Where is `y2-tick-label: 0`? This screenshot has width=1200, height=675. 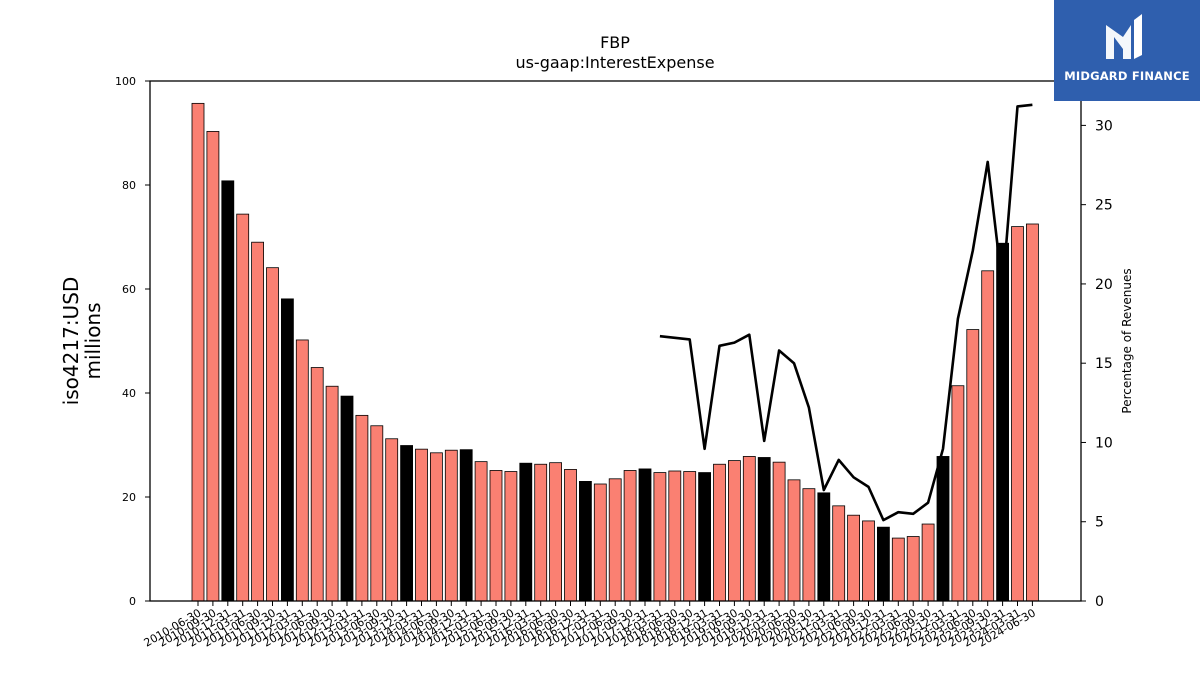 y2-tick-label: 0 is located at coordinates (1099, 602).